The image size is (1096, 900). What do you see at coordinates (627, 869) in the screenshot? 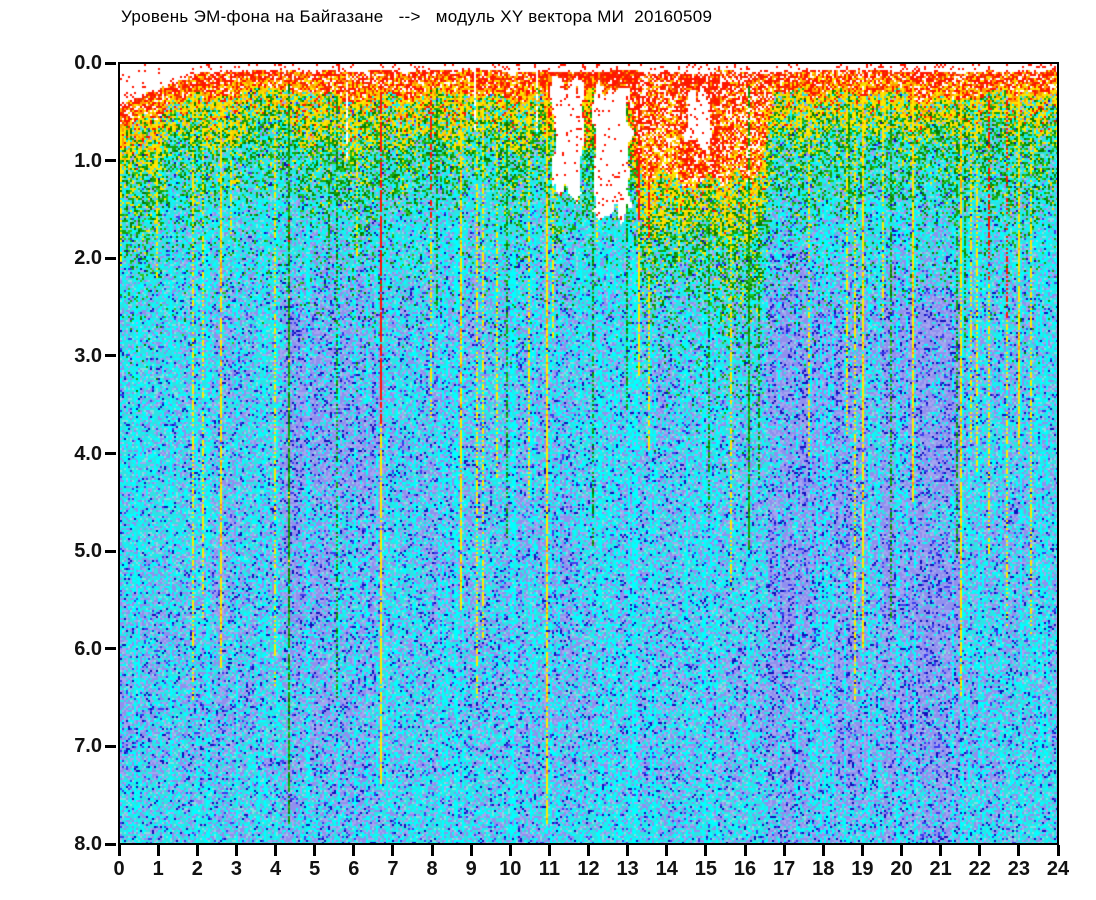
I see `x-tick-label: 13` at bounding box center [627, 869].